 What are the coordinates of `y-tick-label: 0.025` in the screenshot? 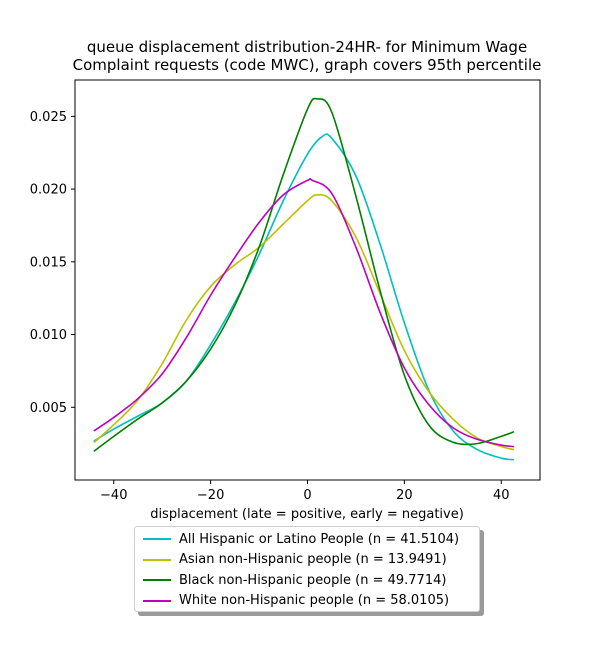 It's located at (48, 117).